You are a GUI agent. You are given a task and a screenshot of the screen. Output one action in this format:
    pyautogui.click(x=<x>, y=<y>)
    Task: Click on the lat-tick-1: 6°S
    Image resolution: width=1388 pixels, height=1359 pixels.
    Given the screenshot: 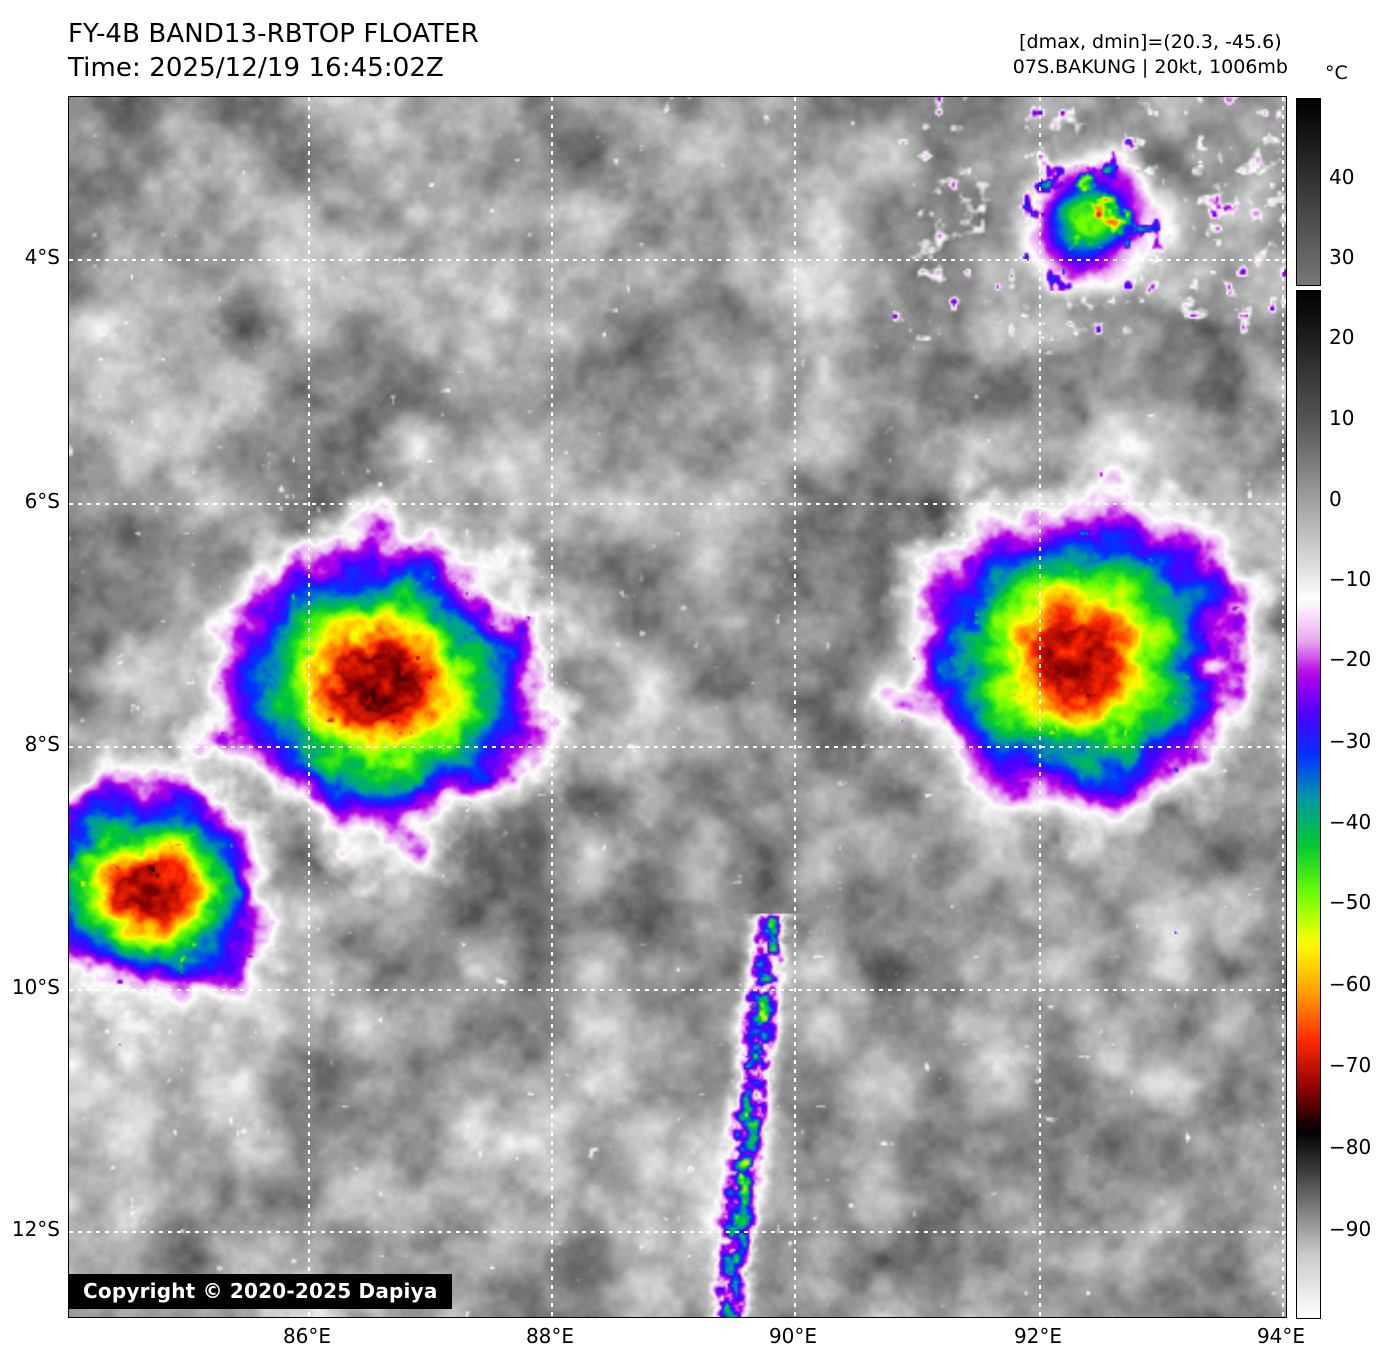 What is the action you would take?
    pyautogui.click(x=42, y=501)
    